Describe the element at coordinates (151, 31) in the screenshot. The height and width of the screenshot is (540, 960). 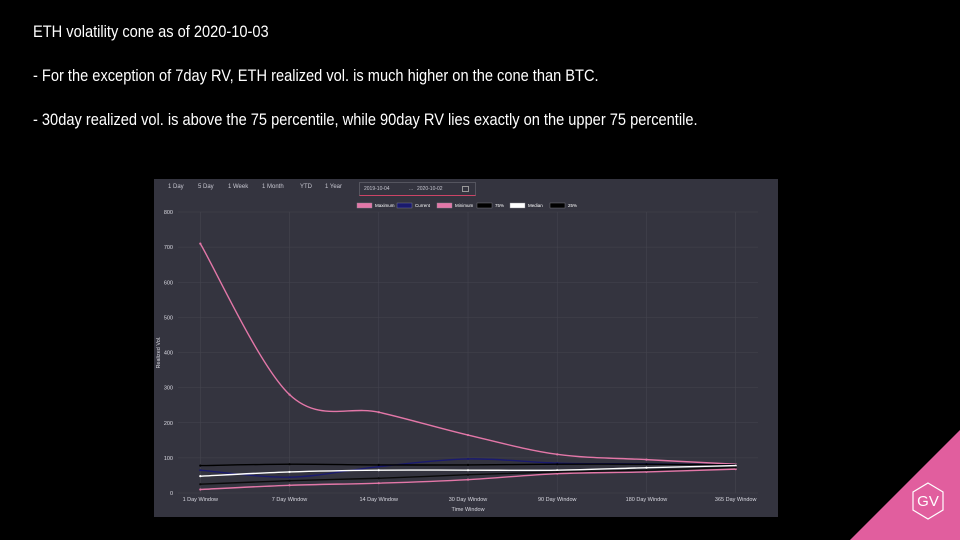
I see `slide-title: ETH volatility cone as of 2020-10-03` at that location.